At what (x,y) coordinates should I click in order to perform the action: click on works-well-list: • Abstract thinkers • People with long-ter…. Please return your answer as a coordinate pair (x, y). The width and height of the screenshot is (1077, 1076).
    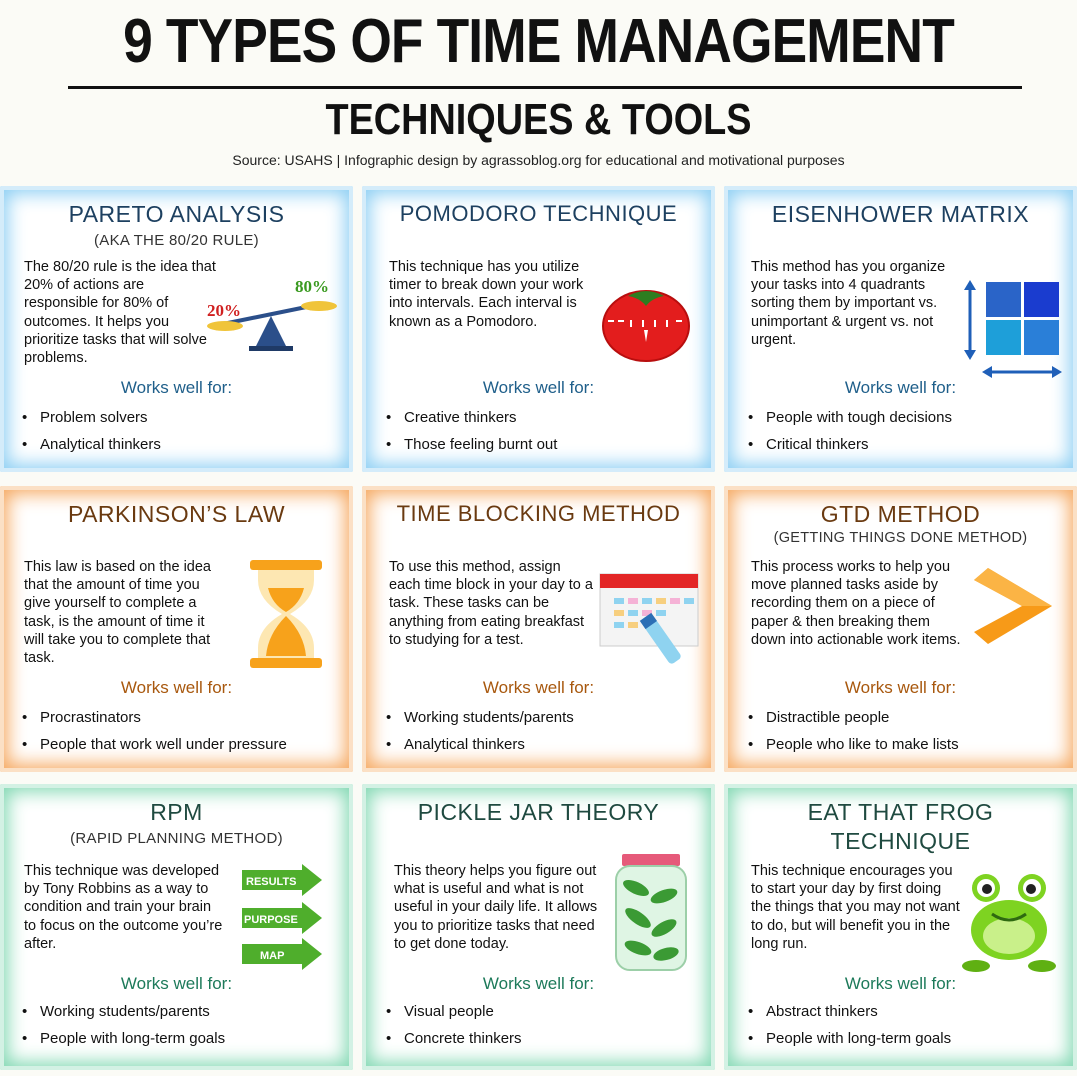
    Looking at the image, I should click on (849, 1025).